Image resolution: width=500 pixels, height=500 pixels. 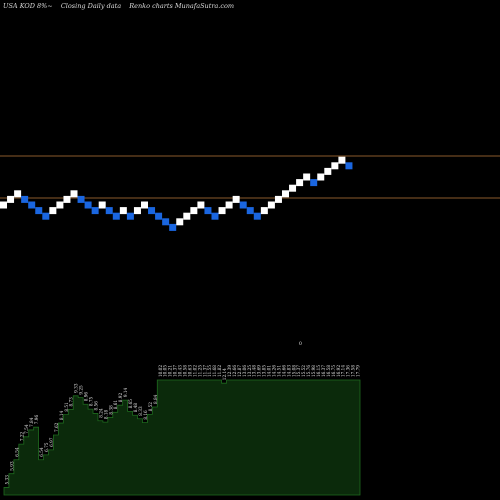 I want to click on volume-label: 17.36, so click(x=348, y=371).